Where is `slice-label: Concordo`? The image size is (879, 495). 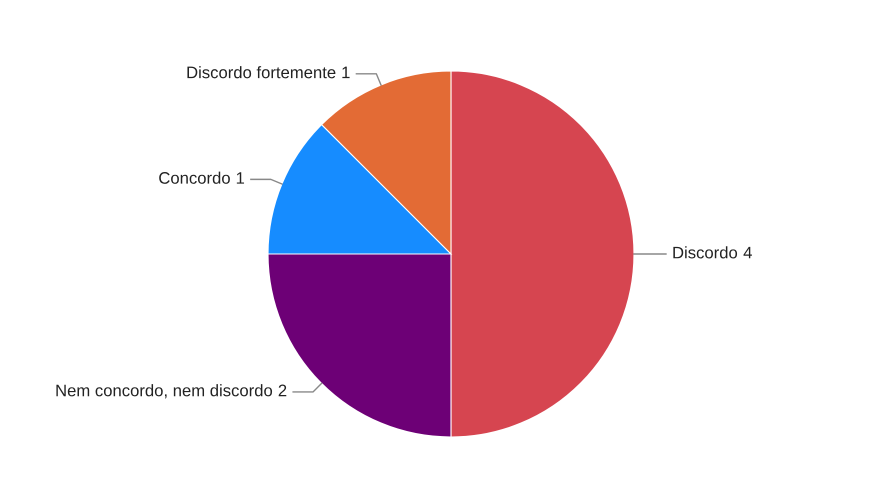 slice-label: Concordo is located at coordinates (194, 178).